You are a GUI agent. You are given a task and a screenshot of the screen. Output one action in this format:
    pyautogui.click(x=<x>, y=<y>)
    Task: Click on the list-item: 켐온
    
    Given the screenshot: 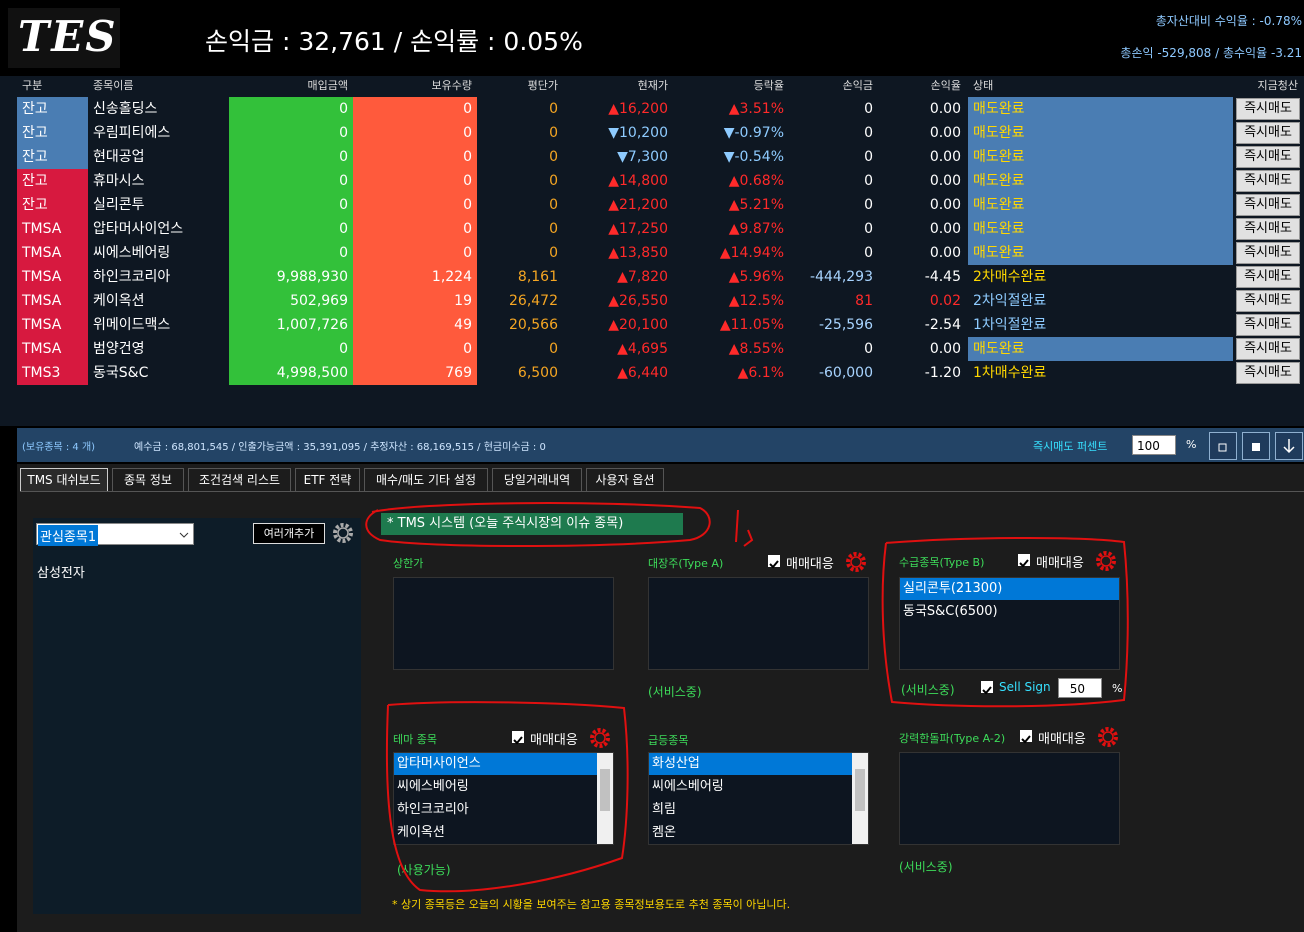 What is the action you would take?
    pyautogui.click(x=664, y=832)
    